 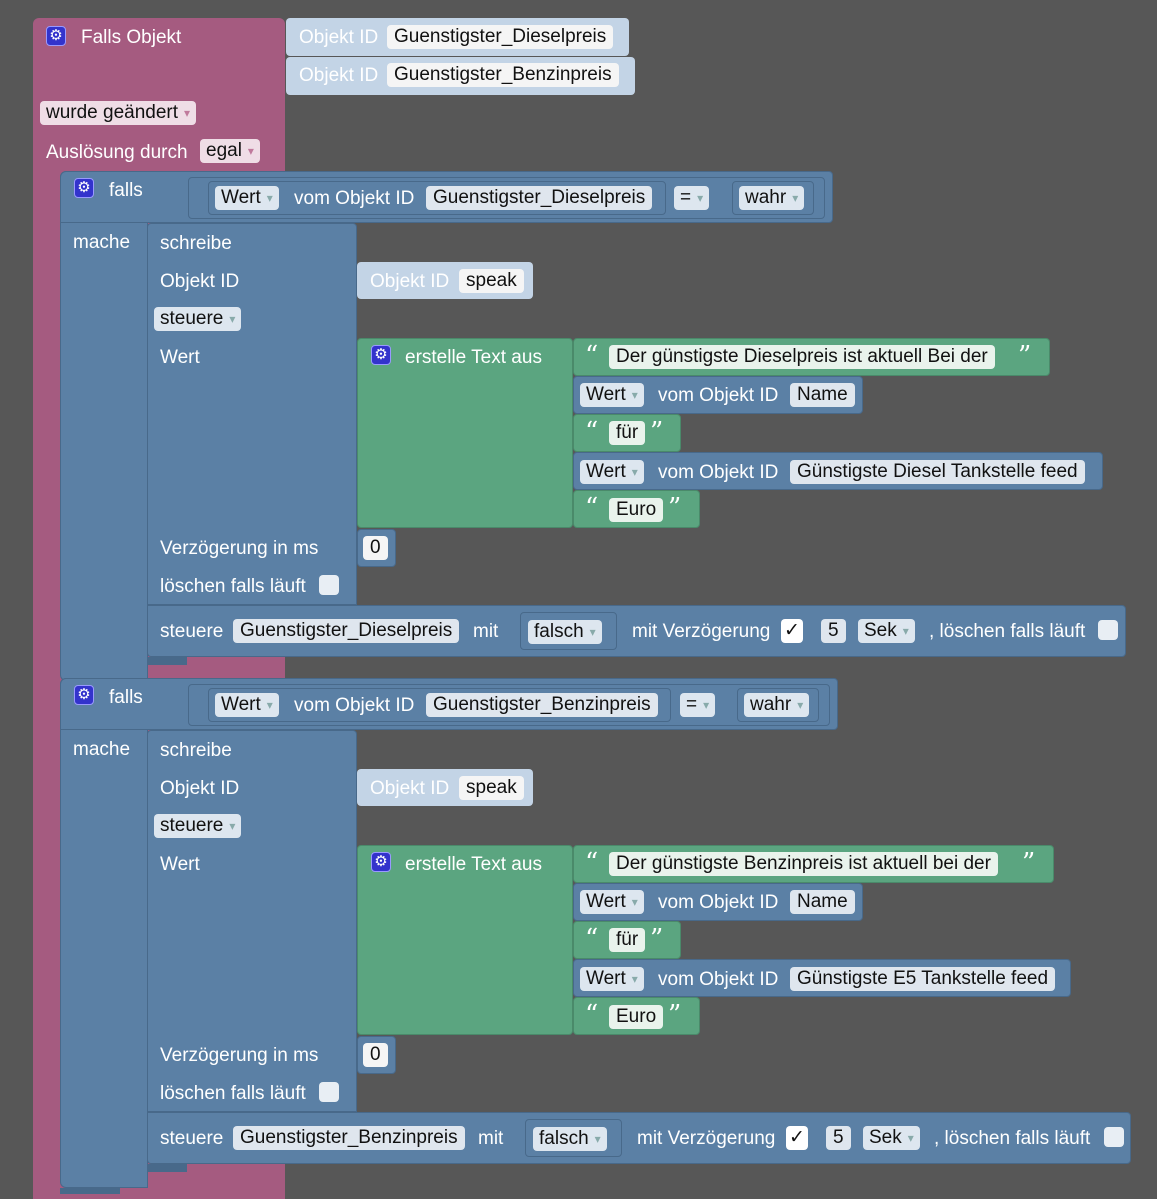 What do you see at coordinates (117, 152) in the screenshot?
I see `trigger-label: Auslösung durch` at bounding box center [117, 152].